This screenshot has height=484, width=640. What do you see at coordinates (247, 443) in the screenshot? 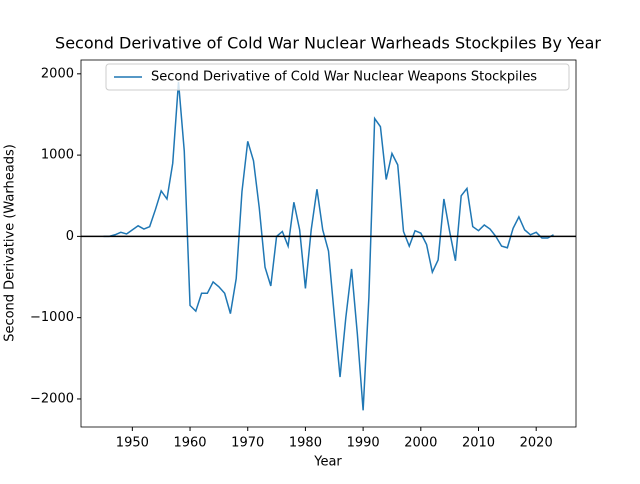
I see `x-tick-label: 1970` at bounding box center [247, 443].